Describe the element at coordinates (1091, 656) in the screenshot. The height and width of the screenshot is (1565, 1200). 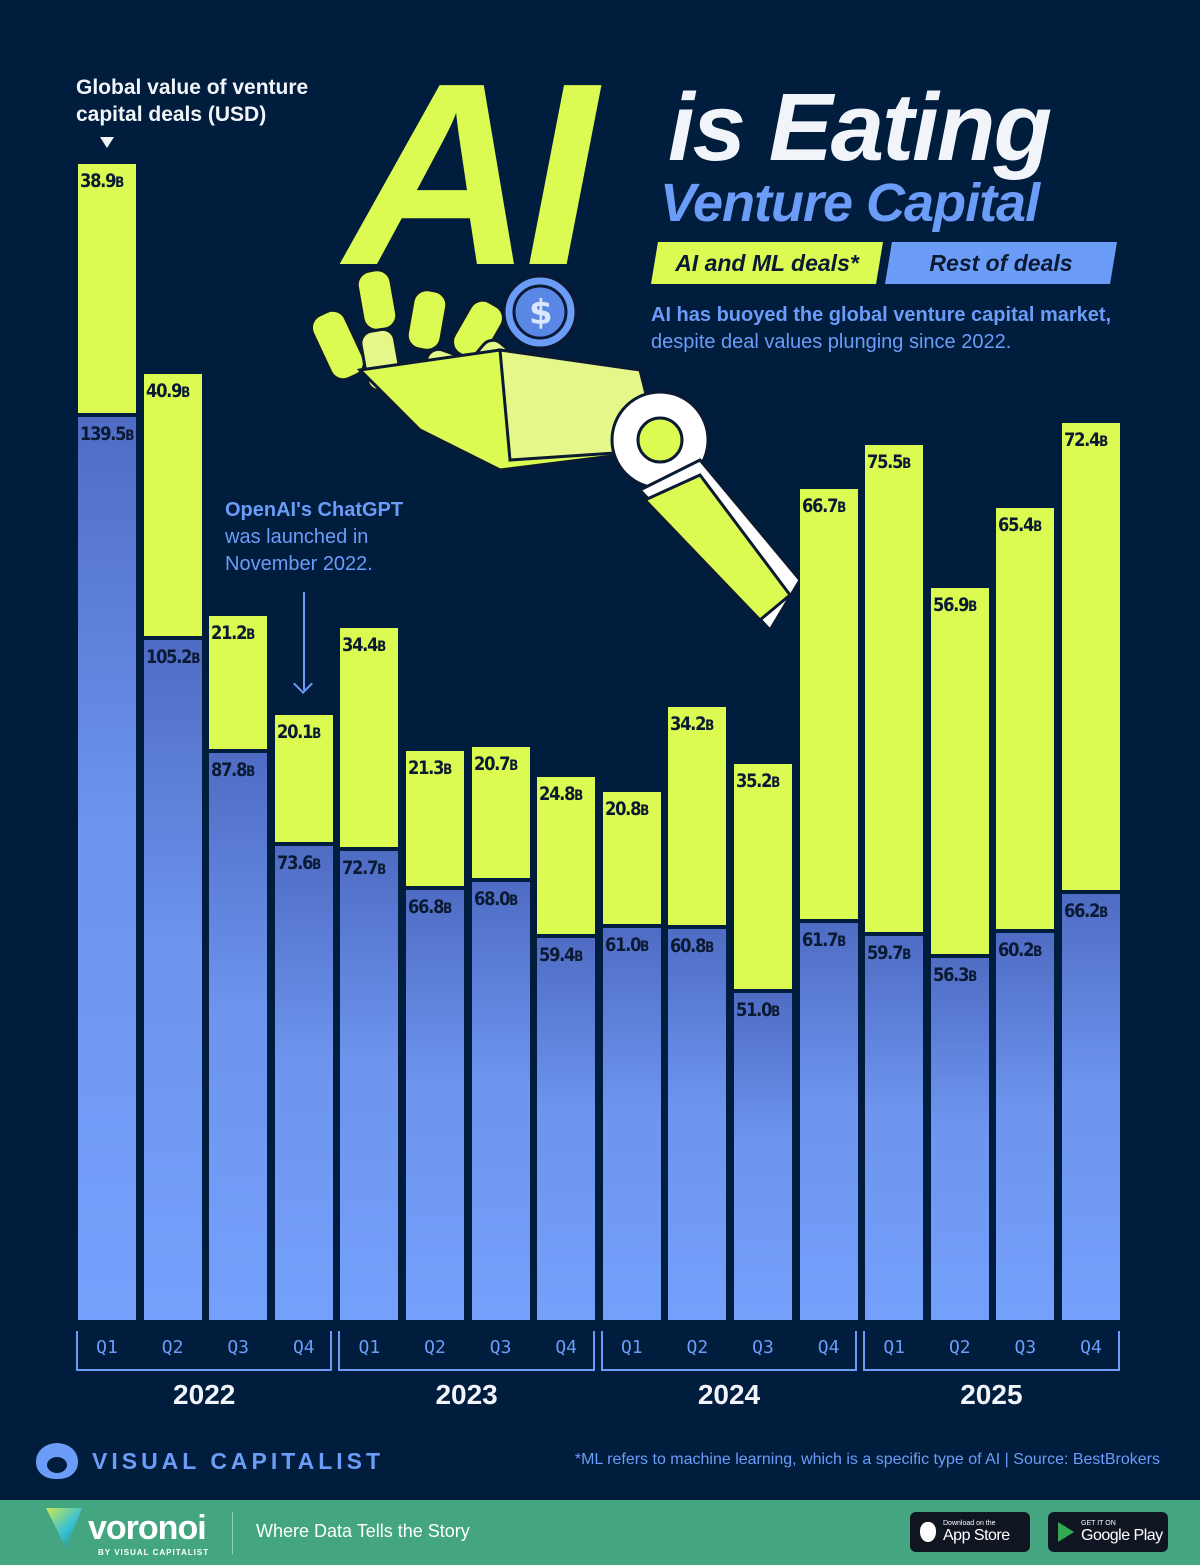
I see `segment-ai-ml-deals: 72.4B` at that location.